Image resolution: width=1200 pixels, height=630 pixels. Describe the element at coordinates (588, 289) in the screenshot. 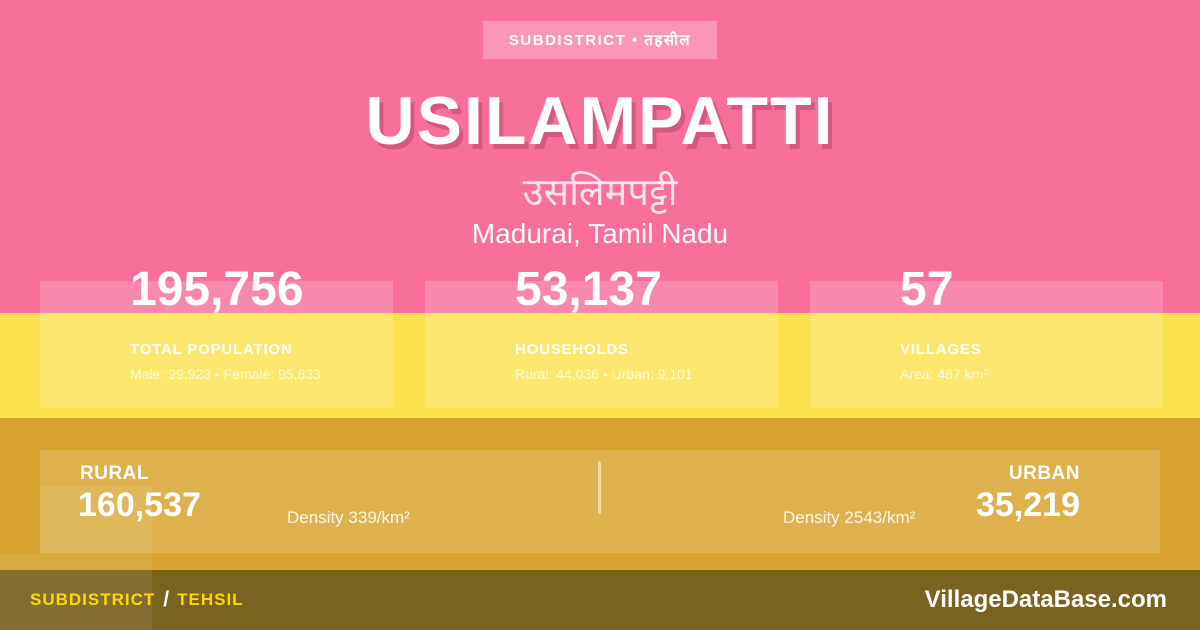

I see `stat-value: 53,137` at that location.